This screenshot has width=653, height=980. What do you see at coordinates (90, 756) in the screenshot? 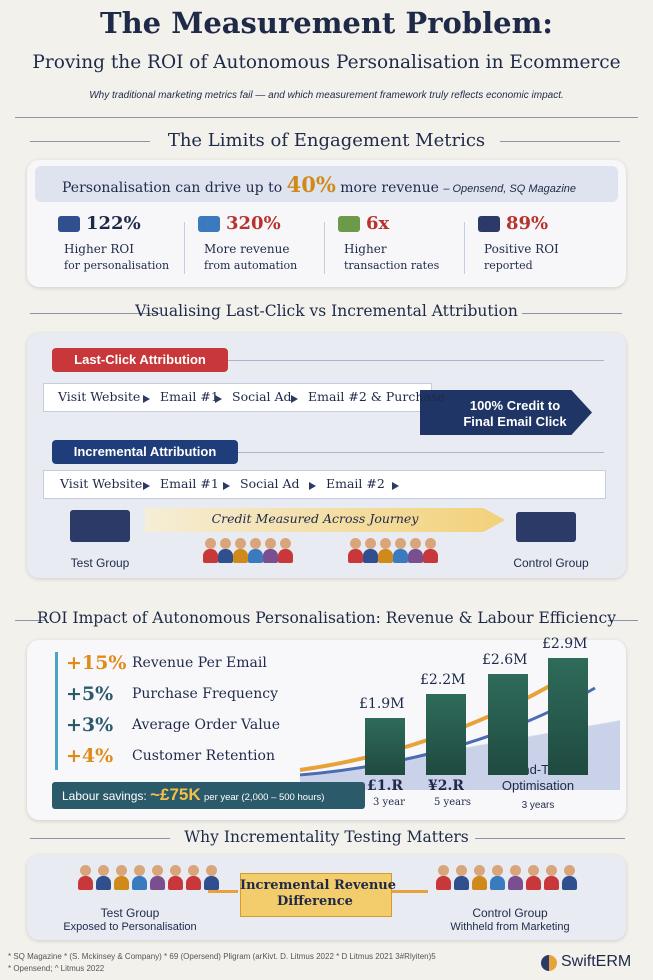
I see `metric-value: +4%` at bounding box center [90, 756].